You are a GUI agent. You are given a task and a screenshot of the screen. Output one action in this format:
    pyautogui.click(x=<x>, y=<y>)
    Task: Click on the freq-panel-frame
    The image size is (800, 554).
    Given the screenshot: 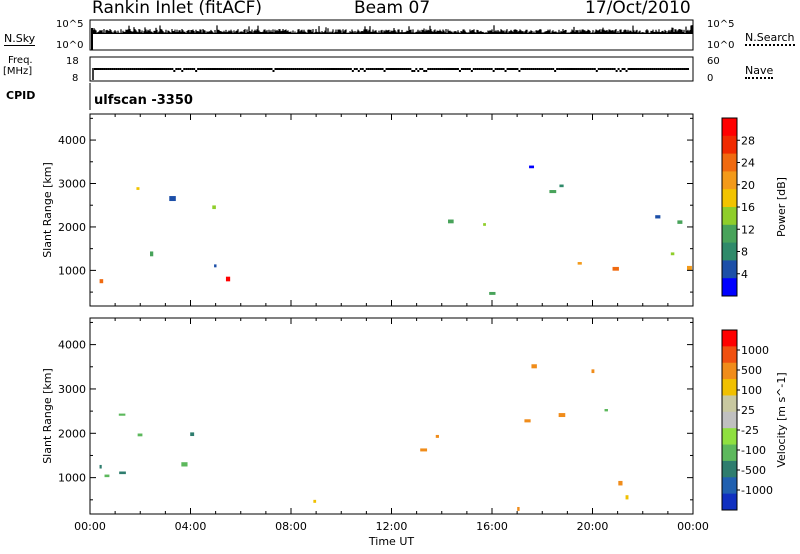 What is the action you would take?
    pyautogui.click(x=391, y=69)
    